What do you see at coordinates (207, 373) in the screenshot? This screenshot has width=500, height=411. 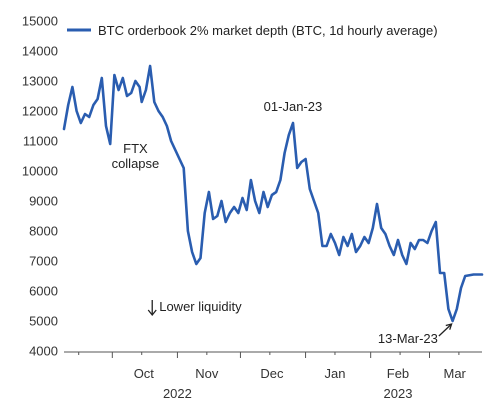 I see `x-tick-label: Nov` at bounding box center [207, 373].